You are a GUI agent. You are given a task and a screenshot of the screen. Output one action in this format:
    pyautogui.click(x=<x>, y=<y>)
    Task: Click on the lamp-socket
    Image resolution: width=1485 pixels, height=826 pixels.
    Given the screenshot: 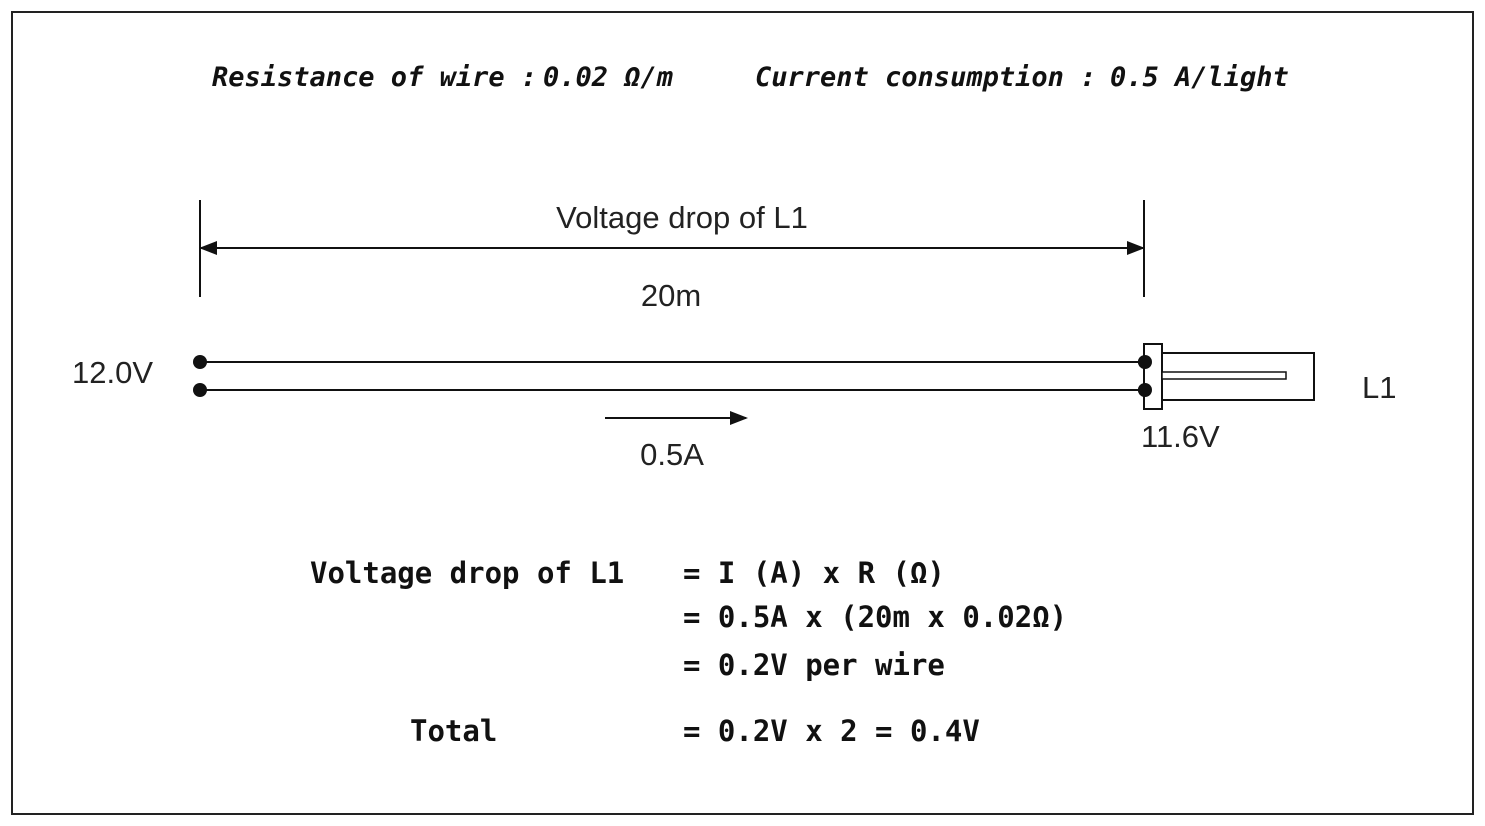 What is the action you would take?
    pyautogui.click(x=1153, y=376)
    